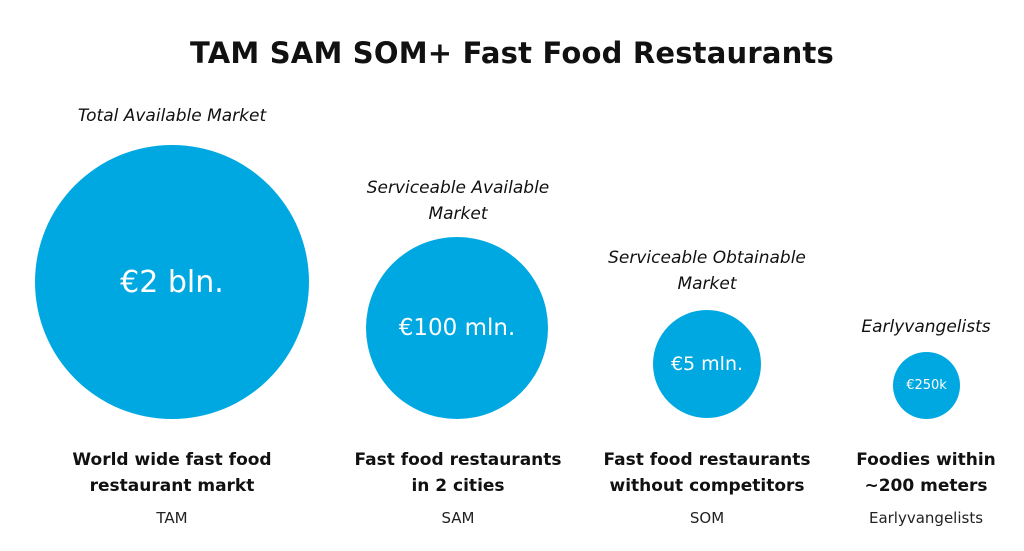  What do you see at coordinates (458, 188) in the screenshot?
I see `sam-market-label-line-1: Serviceable Available` at bounding box center [458, 188].